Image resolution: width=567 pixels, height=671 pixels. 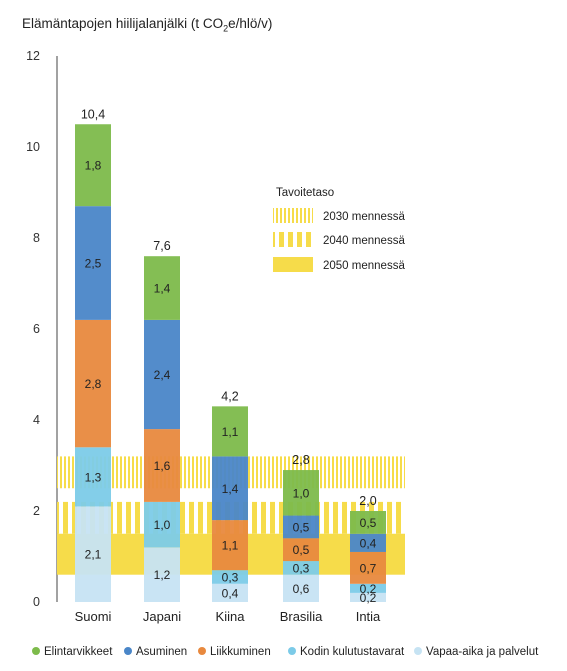 What do you see at coordinates (36, 238) in the screenshot?
I see `y-tick-label: 8` at bounding box center [36, 238].